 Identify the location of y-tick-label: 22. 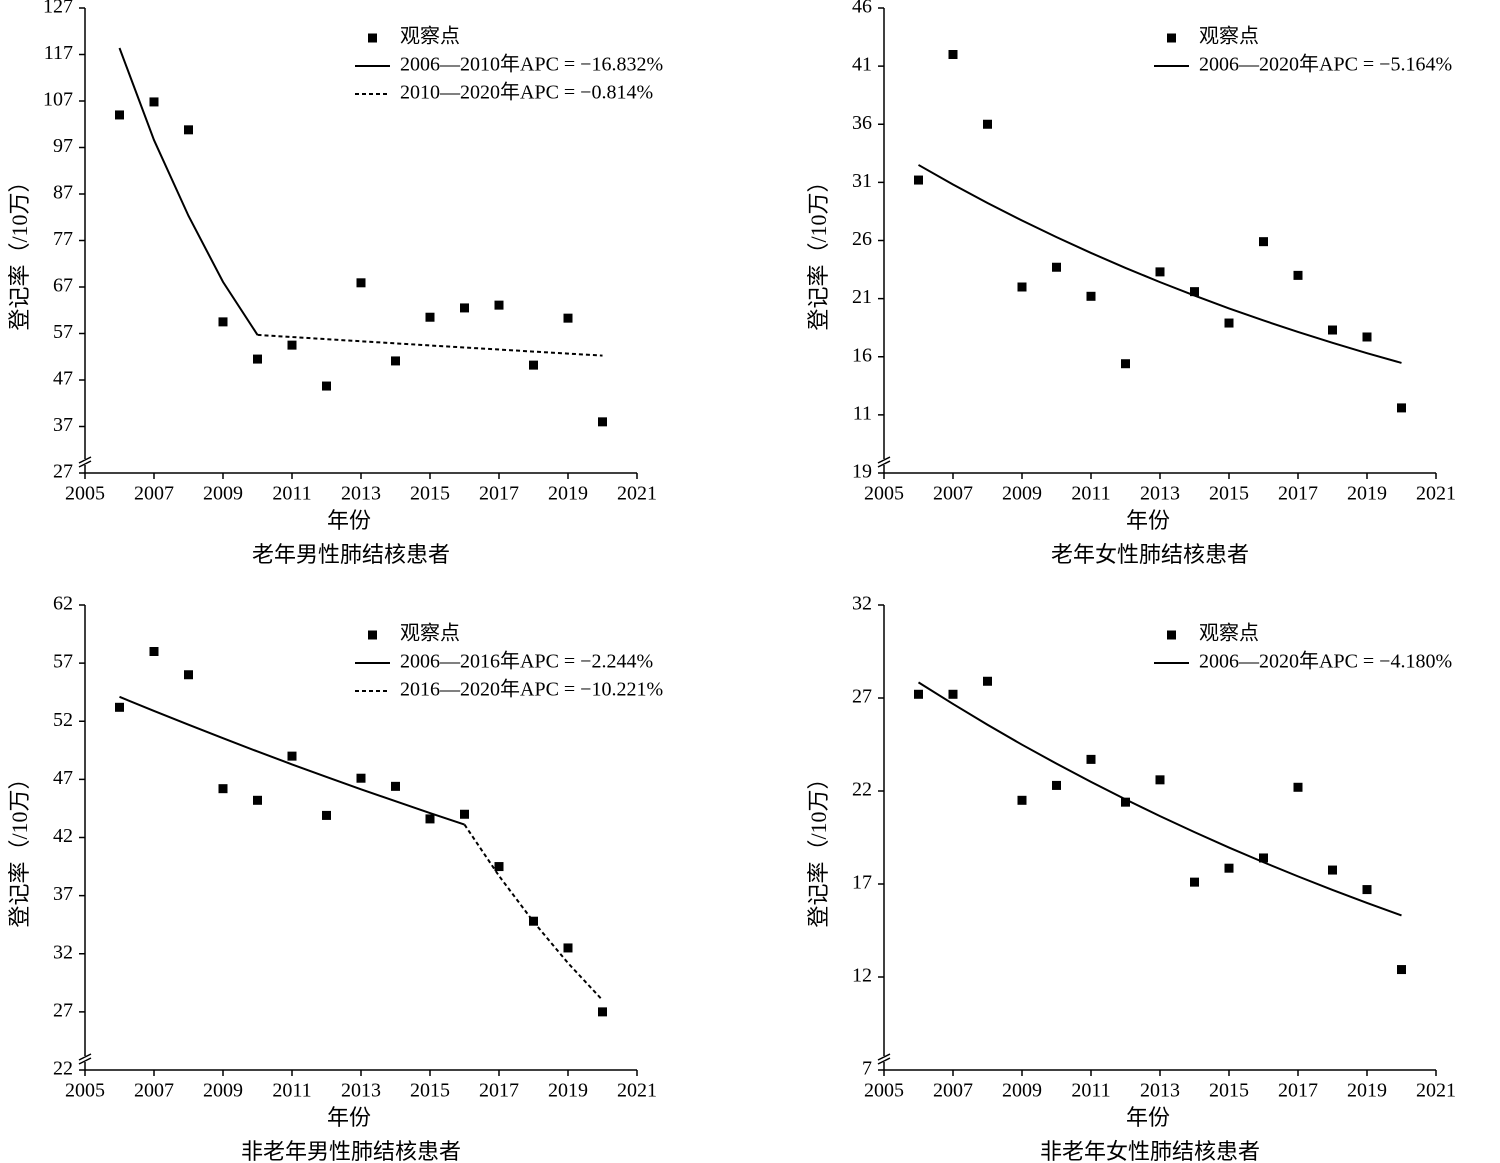
(862, 790).